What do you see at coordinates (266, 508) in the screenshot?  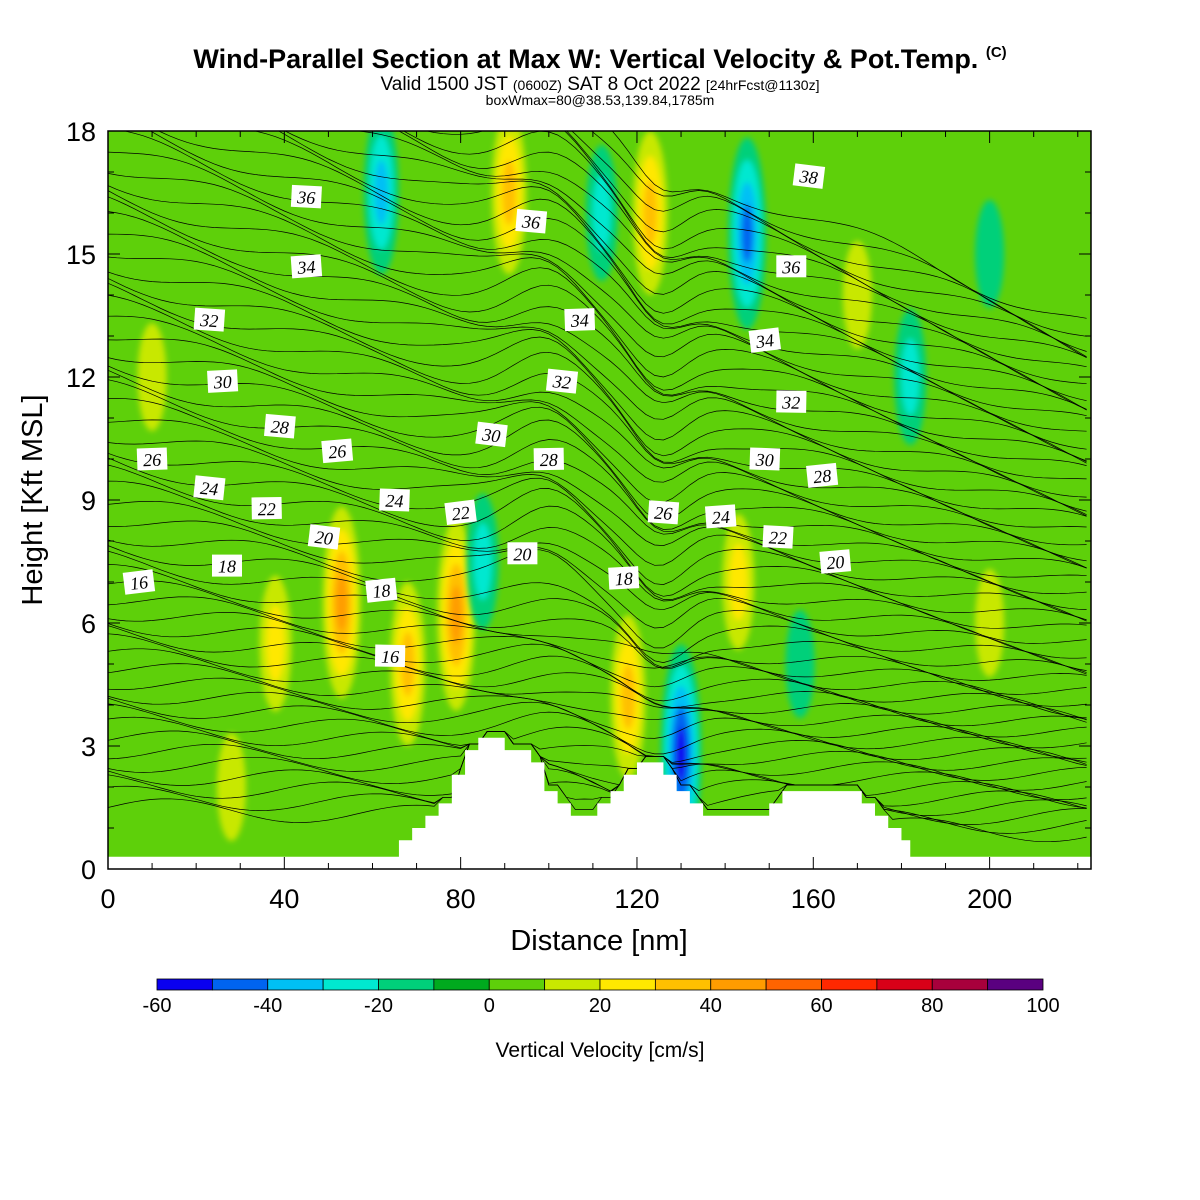 I see `contour-label: 22` at bounding box center [266, 508].